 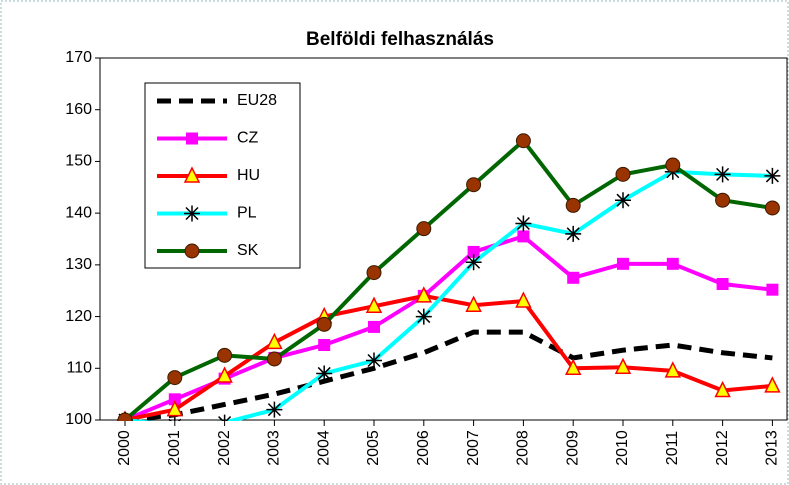 What do you see at coordinates (78, 161) in the screenshot?
I see `y-tick-label: 150` at bounding box center [78, 161].